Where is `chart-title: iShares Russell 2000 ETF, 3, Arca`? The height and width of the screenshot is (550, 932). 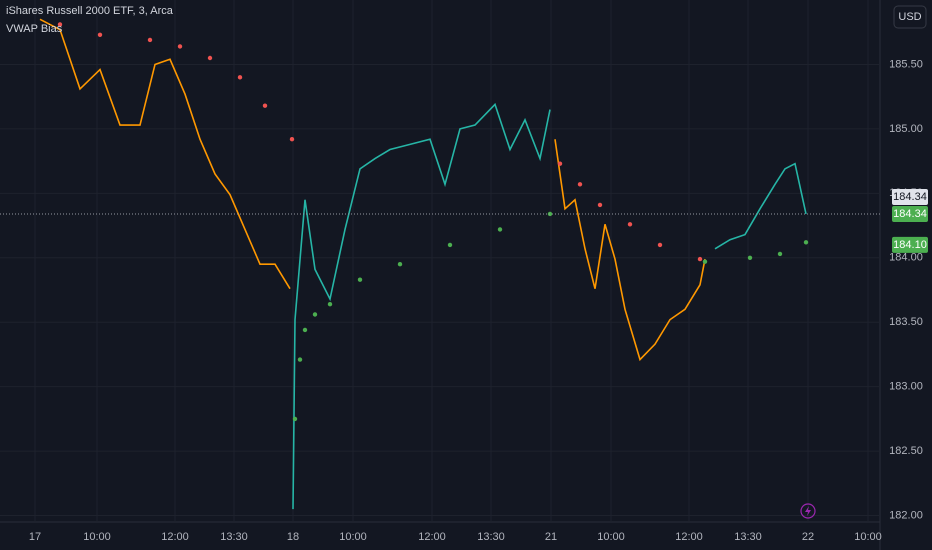
chart-title: iShares Russell 2000 ETF, 3, Arca is located at coordinates (90, 11).